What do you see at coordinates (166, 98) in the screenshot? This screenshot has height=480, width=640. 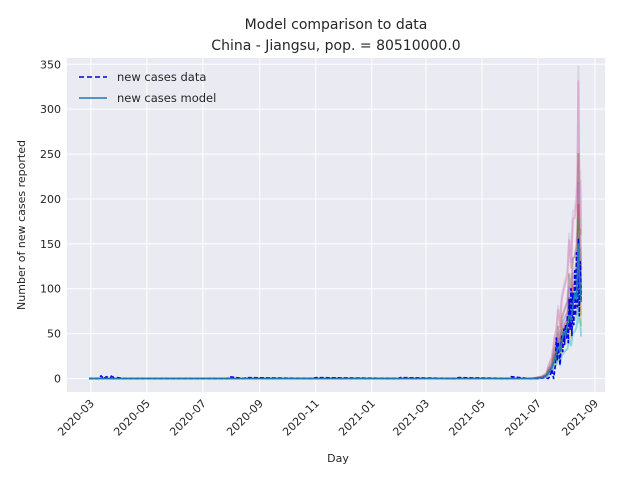 I see `legend-label-model: new cases model` at bounding box center [166, 98].